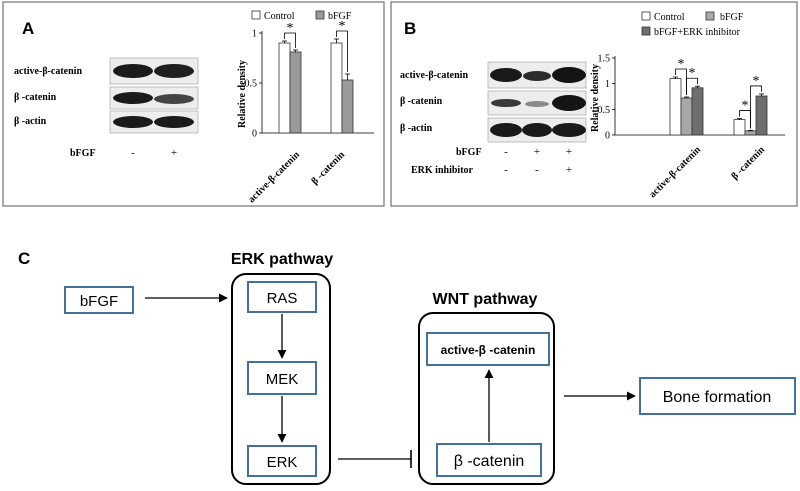 The width and height of the screenshot is (800, 491). Describe the element at coordinates (282, 259) in the screenshot. I see `erk-pathway-title: ERK pathway` at that location.